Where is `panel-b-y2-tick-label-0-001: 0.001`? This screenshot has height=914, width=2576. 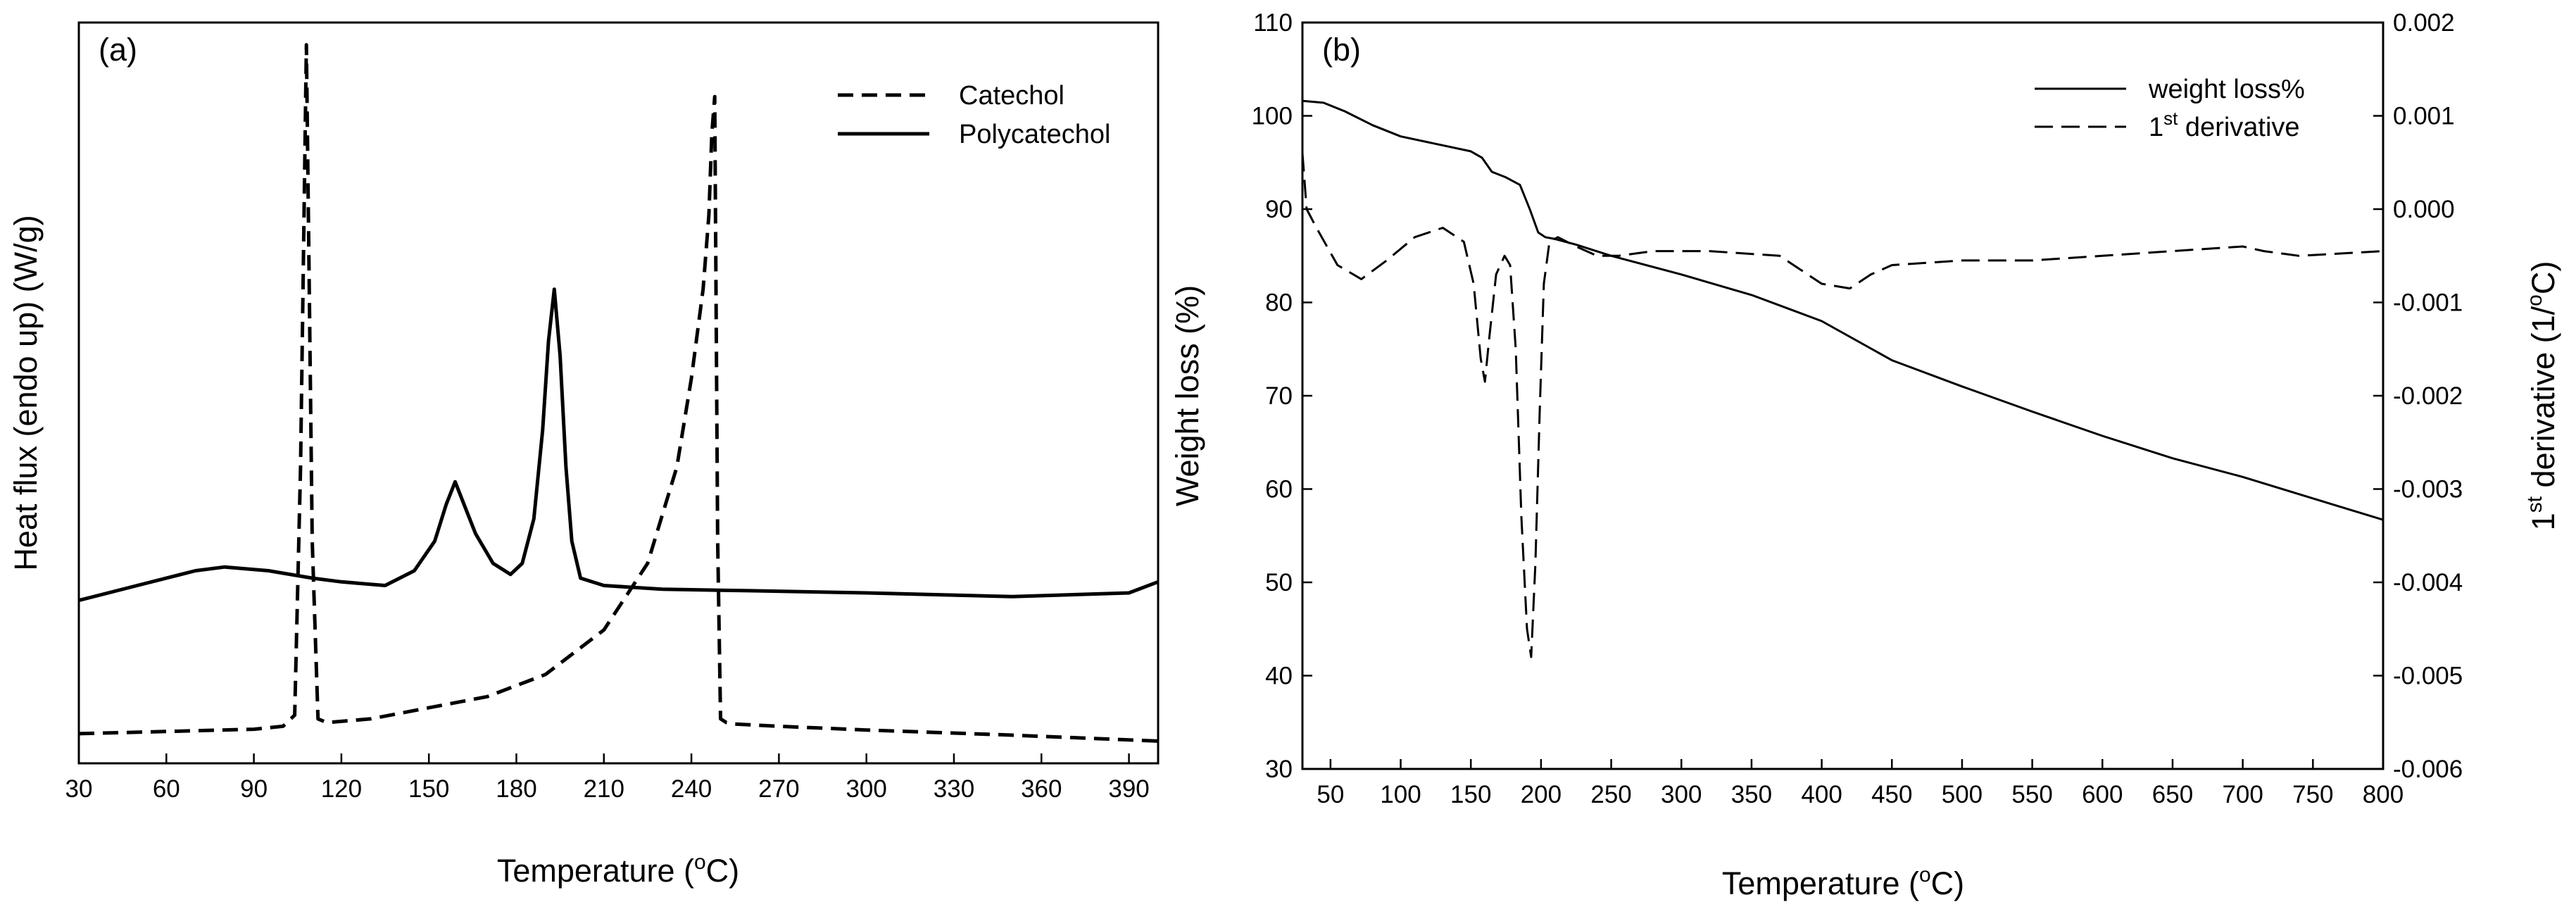
panel-b-y2-tick-label-0-001: 0.001 is located at coordinates (2424, 116).